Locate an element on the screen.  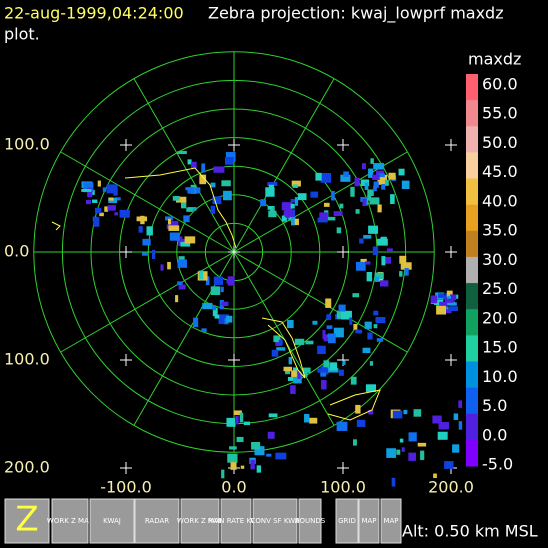
icon-label: CONV SF KWA is located at coordinates (274, 521).